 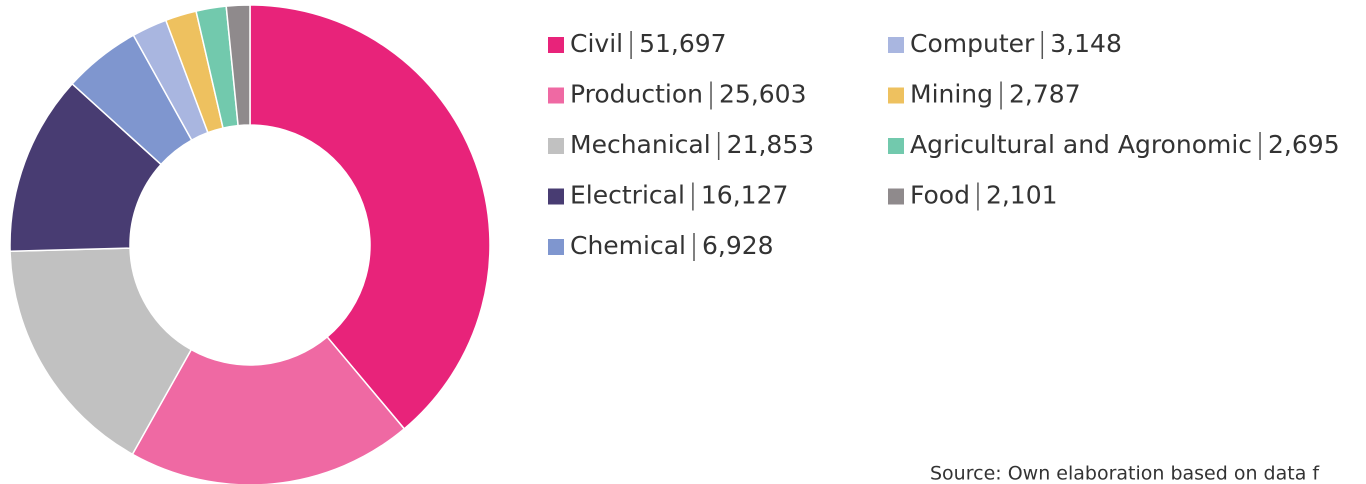 I want to click on legend-value: 2,695, so click(x=1304, y=144).